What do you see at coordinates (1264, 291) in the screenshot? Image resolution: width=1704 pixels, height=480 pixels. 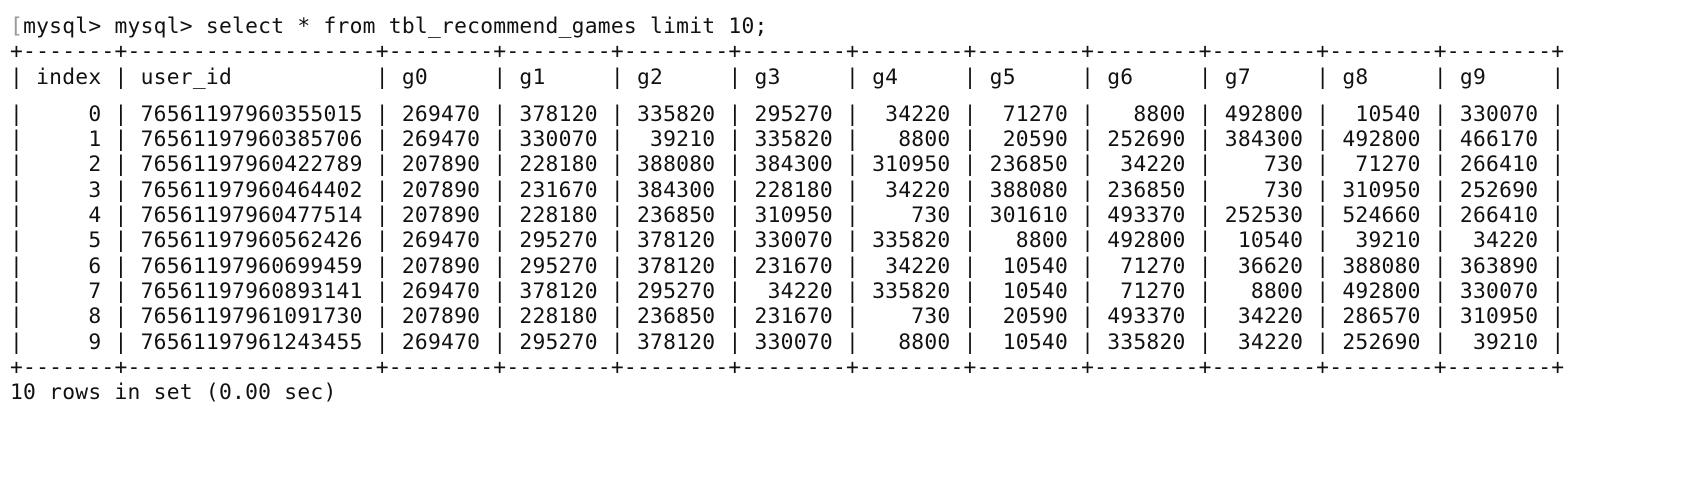 I see `cell-g7: 8800` at bounding box center [1264, 291].